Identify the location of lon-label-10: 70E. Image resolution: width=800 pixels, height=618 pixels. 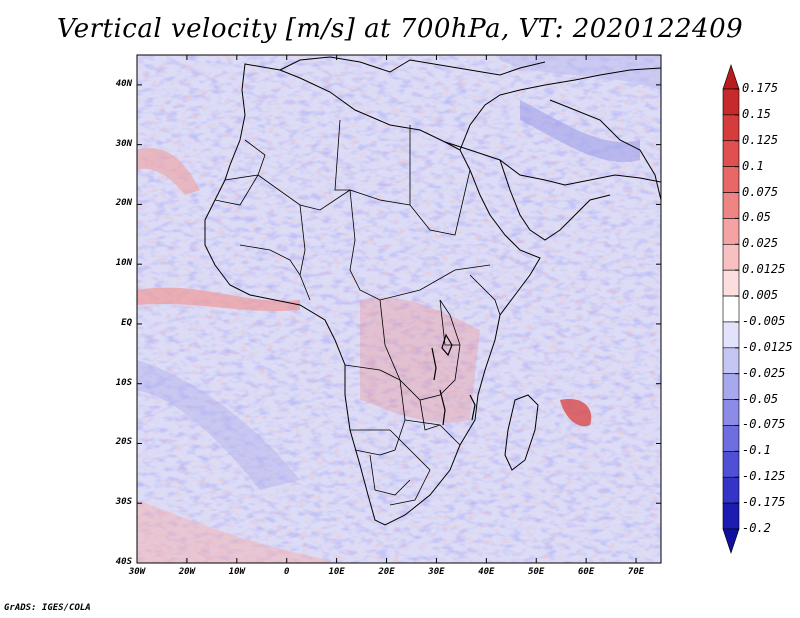
(636, 572).